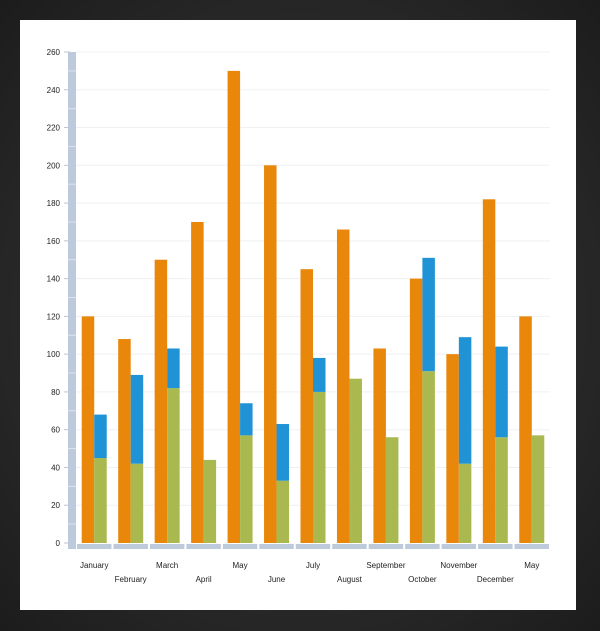 This screenshot has height=631, width=600. What do you see at coordinates (54, 354) in the screenshot?
I see `y-tick-label: 100` at bounding box center [54, 354].